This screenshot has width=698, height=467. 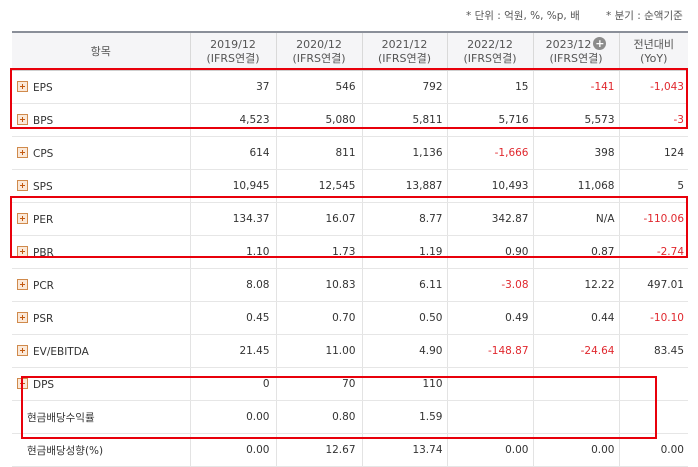 I want to click on table-cell: 13.74, so click(x=404, y=450).